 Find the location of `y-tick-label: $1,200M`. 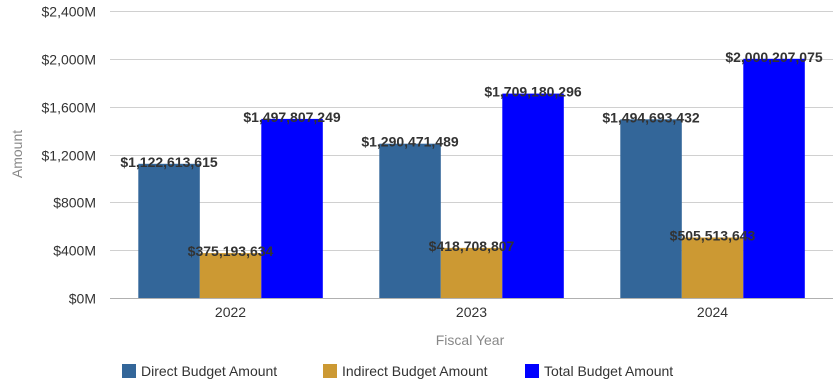

y-tick-label: $1,200M is located at coordinates (69, 156).